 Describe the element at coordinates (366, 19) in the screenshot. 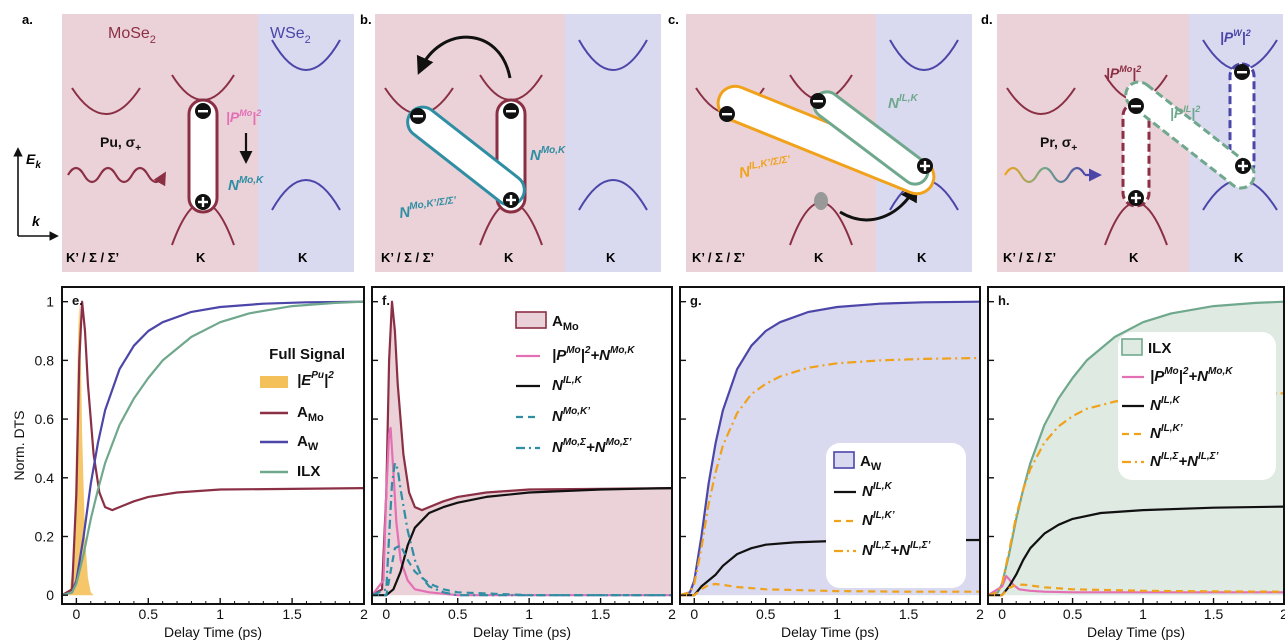

I see `panel-letter-b: b.` at that location.